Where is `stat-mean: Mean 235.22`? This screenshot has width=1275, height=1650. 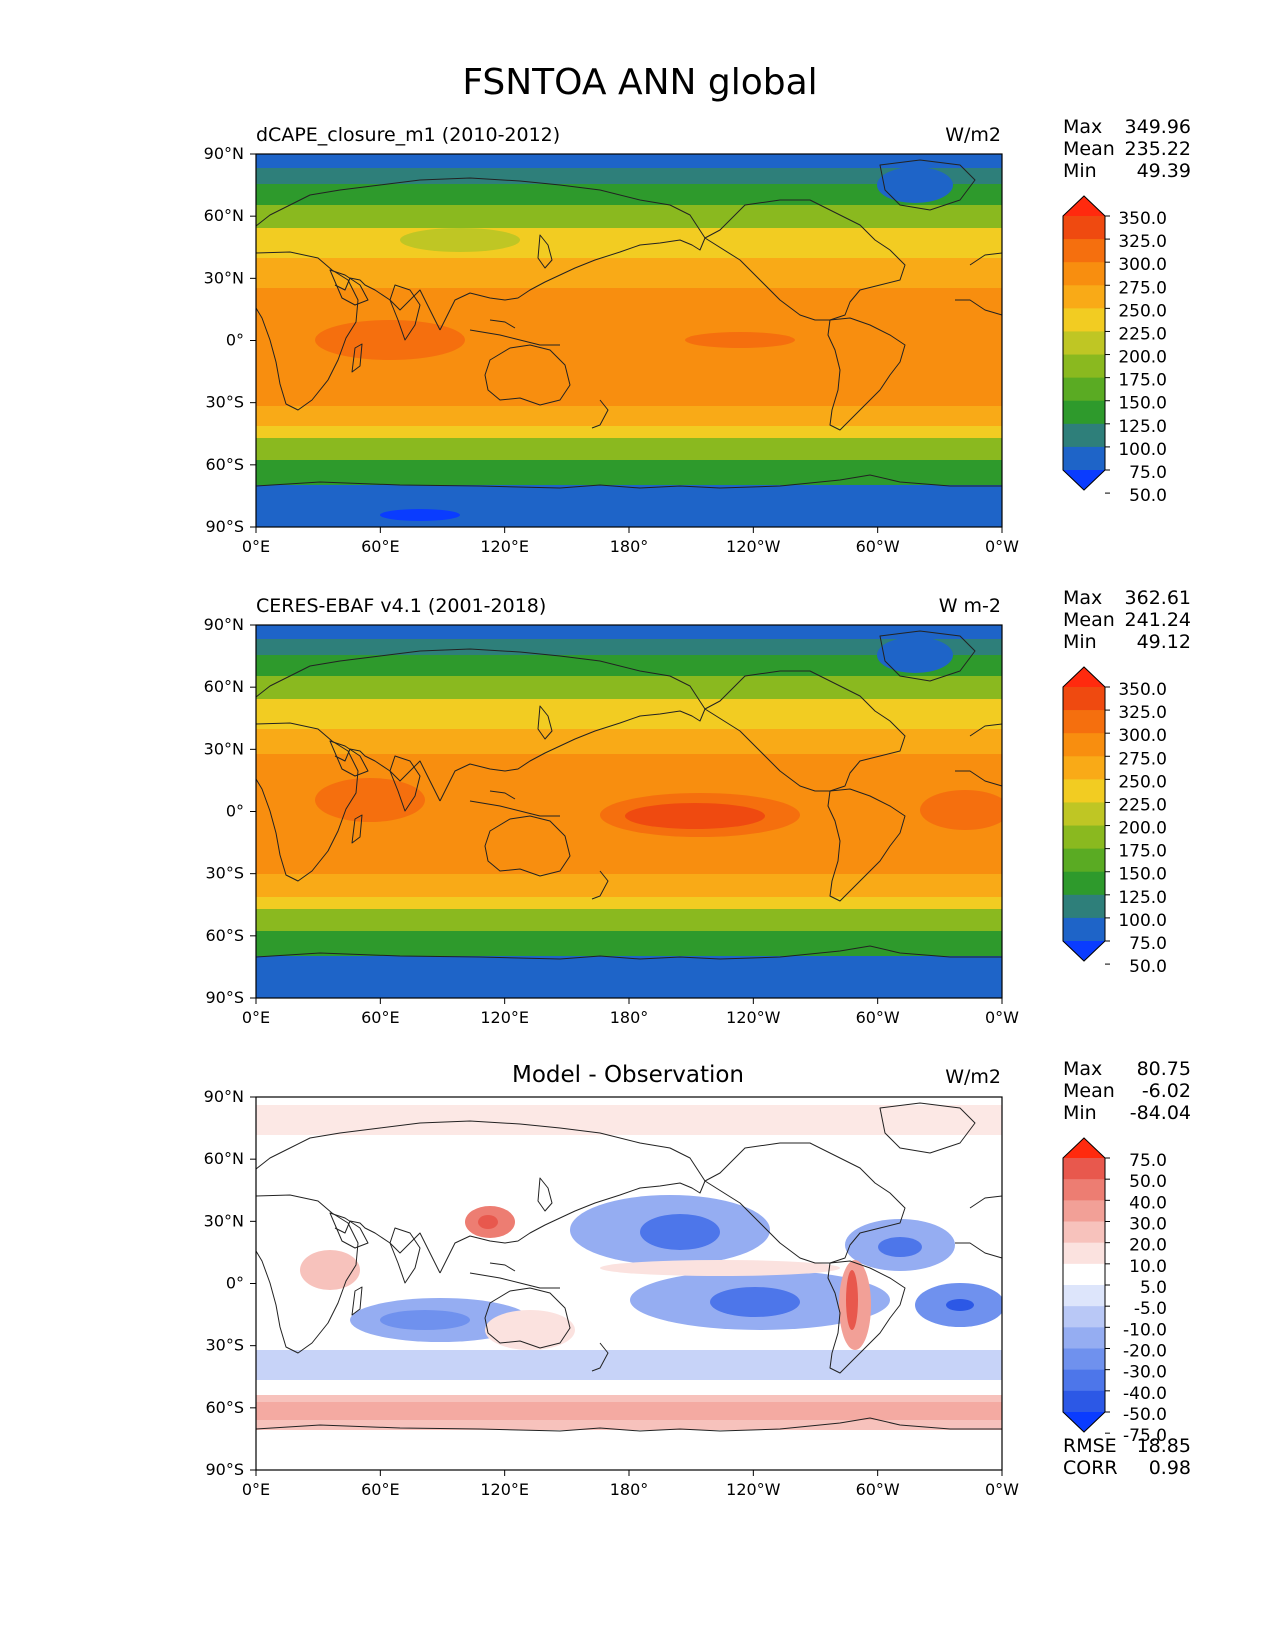 stat-mean: Mean 235.22 is located at coordinates (1127, 149).